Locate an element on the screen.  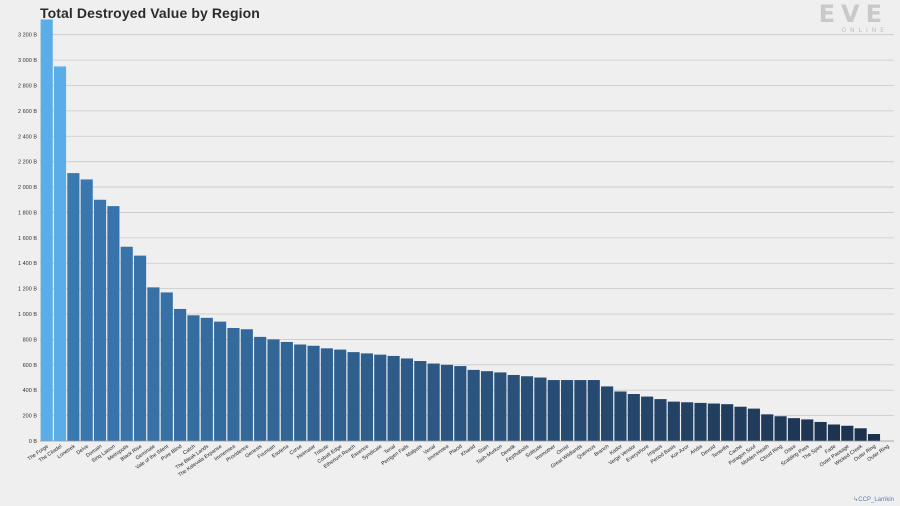
y-tick-label: 2 600 B is located at coordinates (27, 112).